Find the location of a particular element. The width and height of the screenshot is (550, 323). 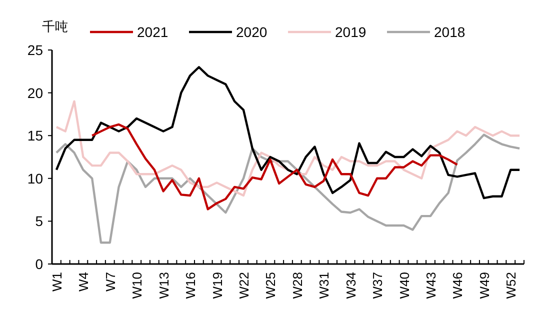

x-tick-label: W31 is located at coordinates (324, 285).